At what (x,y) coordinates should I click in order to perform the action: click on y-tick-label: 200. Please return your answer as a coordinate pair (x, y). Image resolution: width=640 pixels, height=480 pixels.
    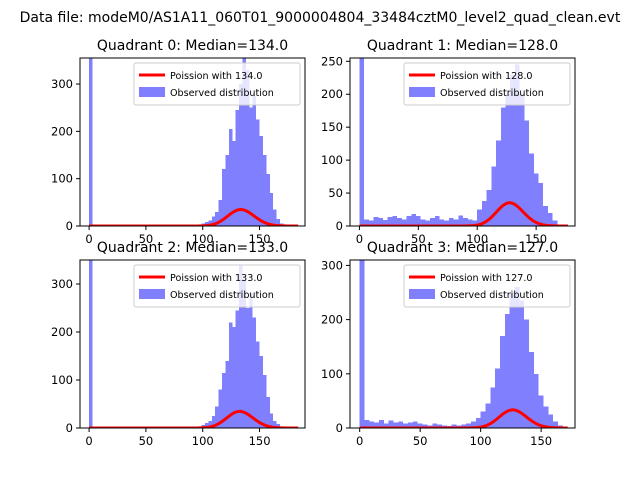
    Looking at the image, I should click on (332, 94).